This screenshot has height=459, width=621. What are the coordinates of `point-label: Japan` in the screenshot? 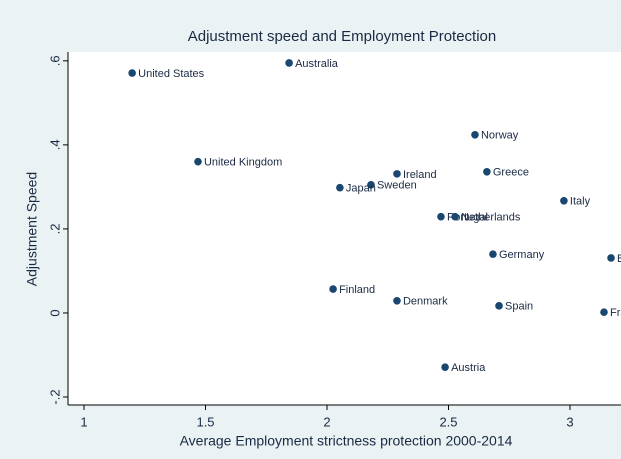 It's located at (361, 189).